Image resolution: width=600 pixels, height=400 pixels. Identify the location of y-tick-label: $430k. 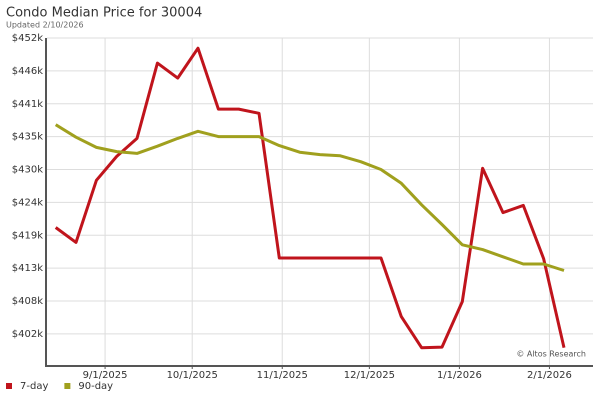
(27, 170).